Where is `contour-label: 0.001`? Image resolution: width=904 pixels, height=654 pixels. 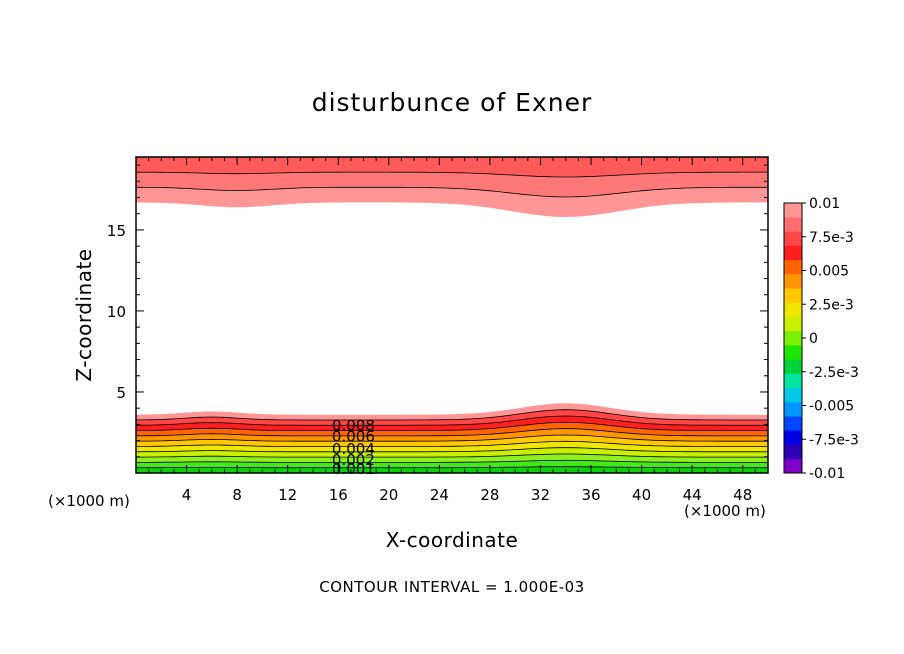
contour-label: 0.001 is located at coordinates (353, 469).